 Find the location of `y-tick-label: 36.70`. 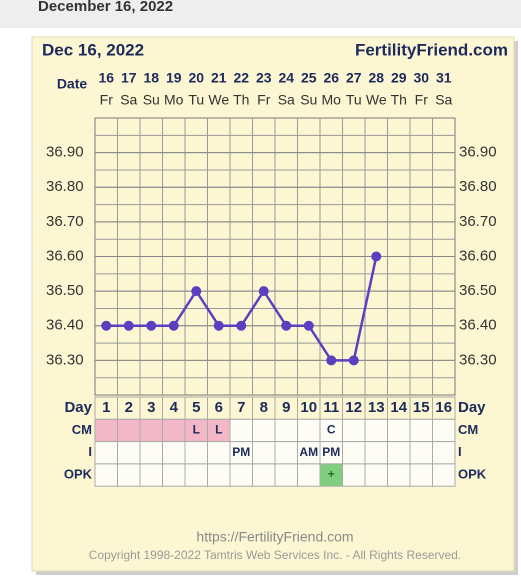

y-tick-label: 36.70 is located at coordinates (65, 221).